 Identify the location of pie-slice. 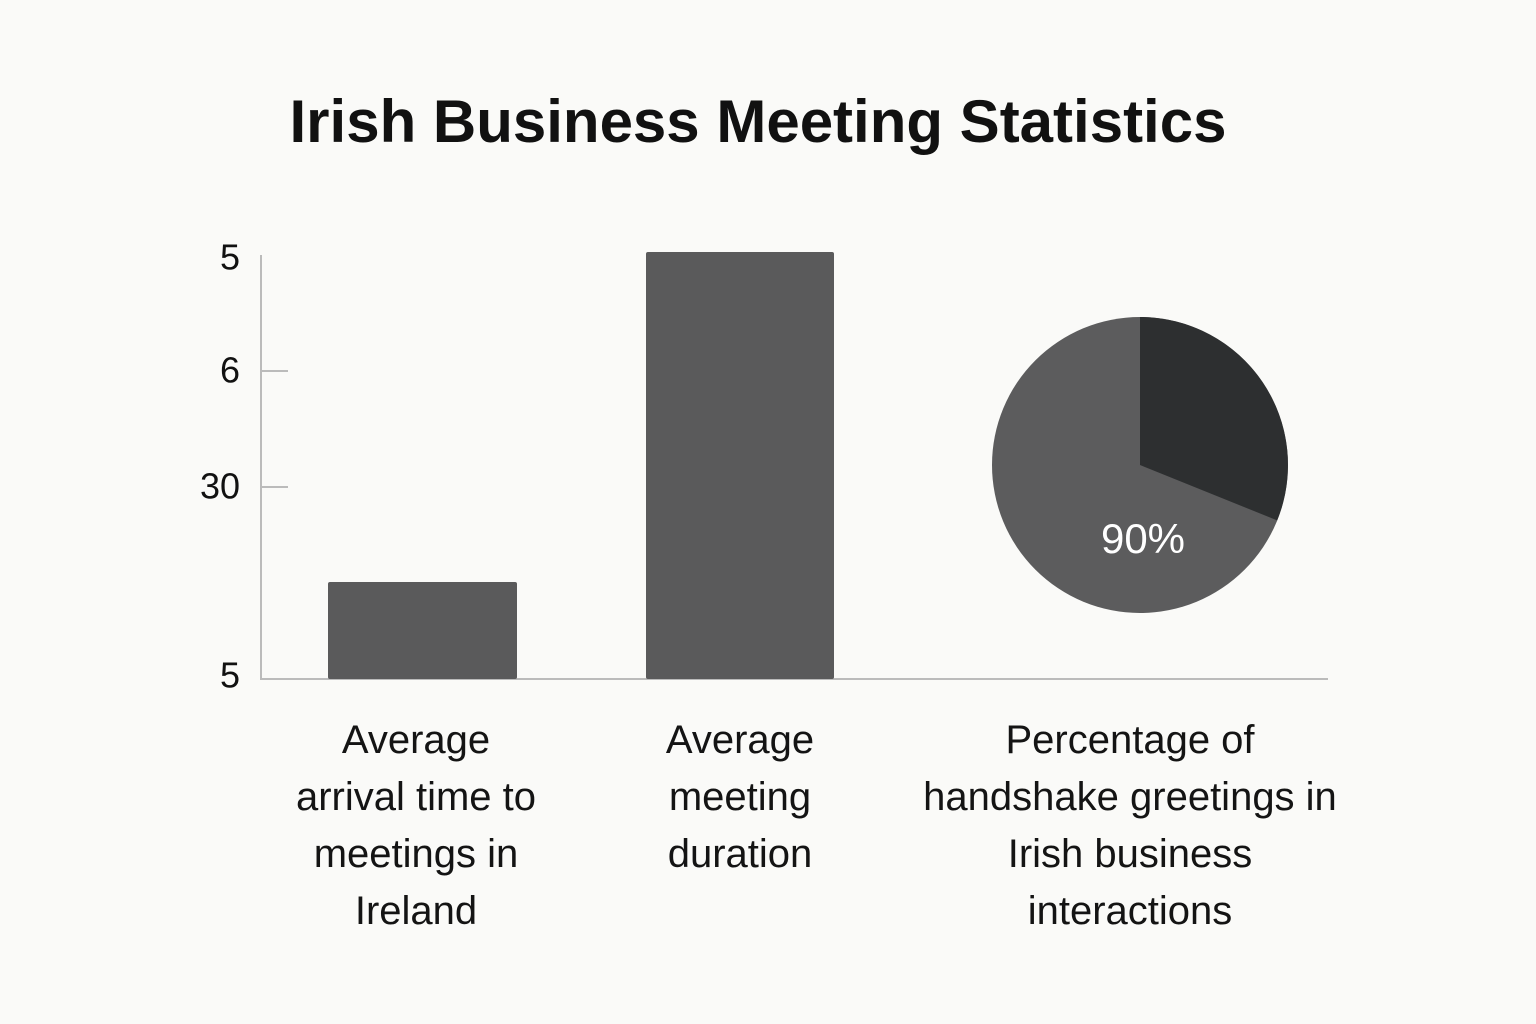
(1214, 419).